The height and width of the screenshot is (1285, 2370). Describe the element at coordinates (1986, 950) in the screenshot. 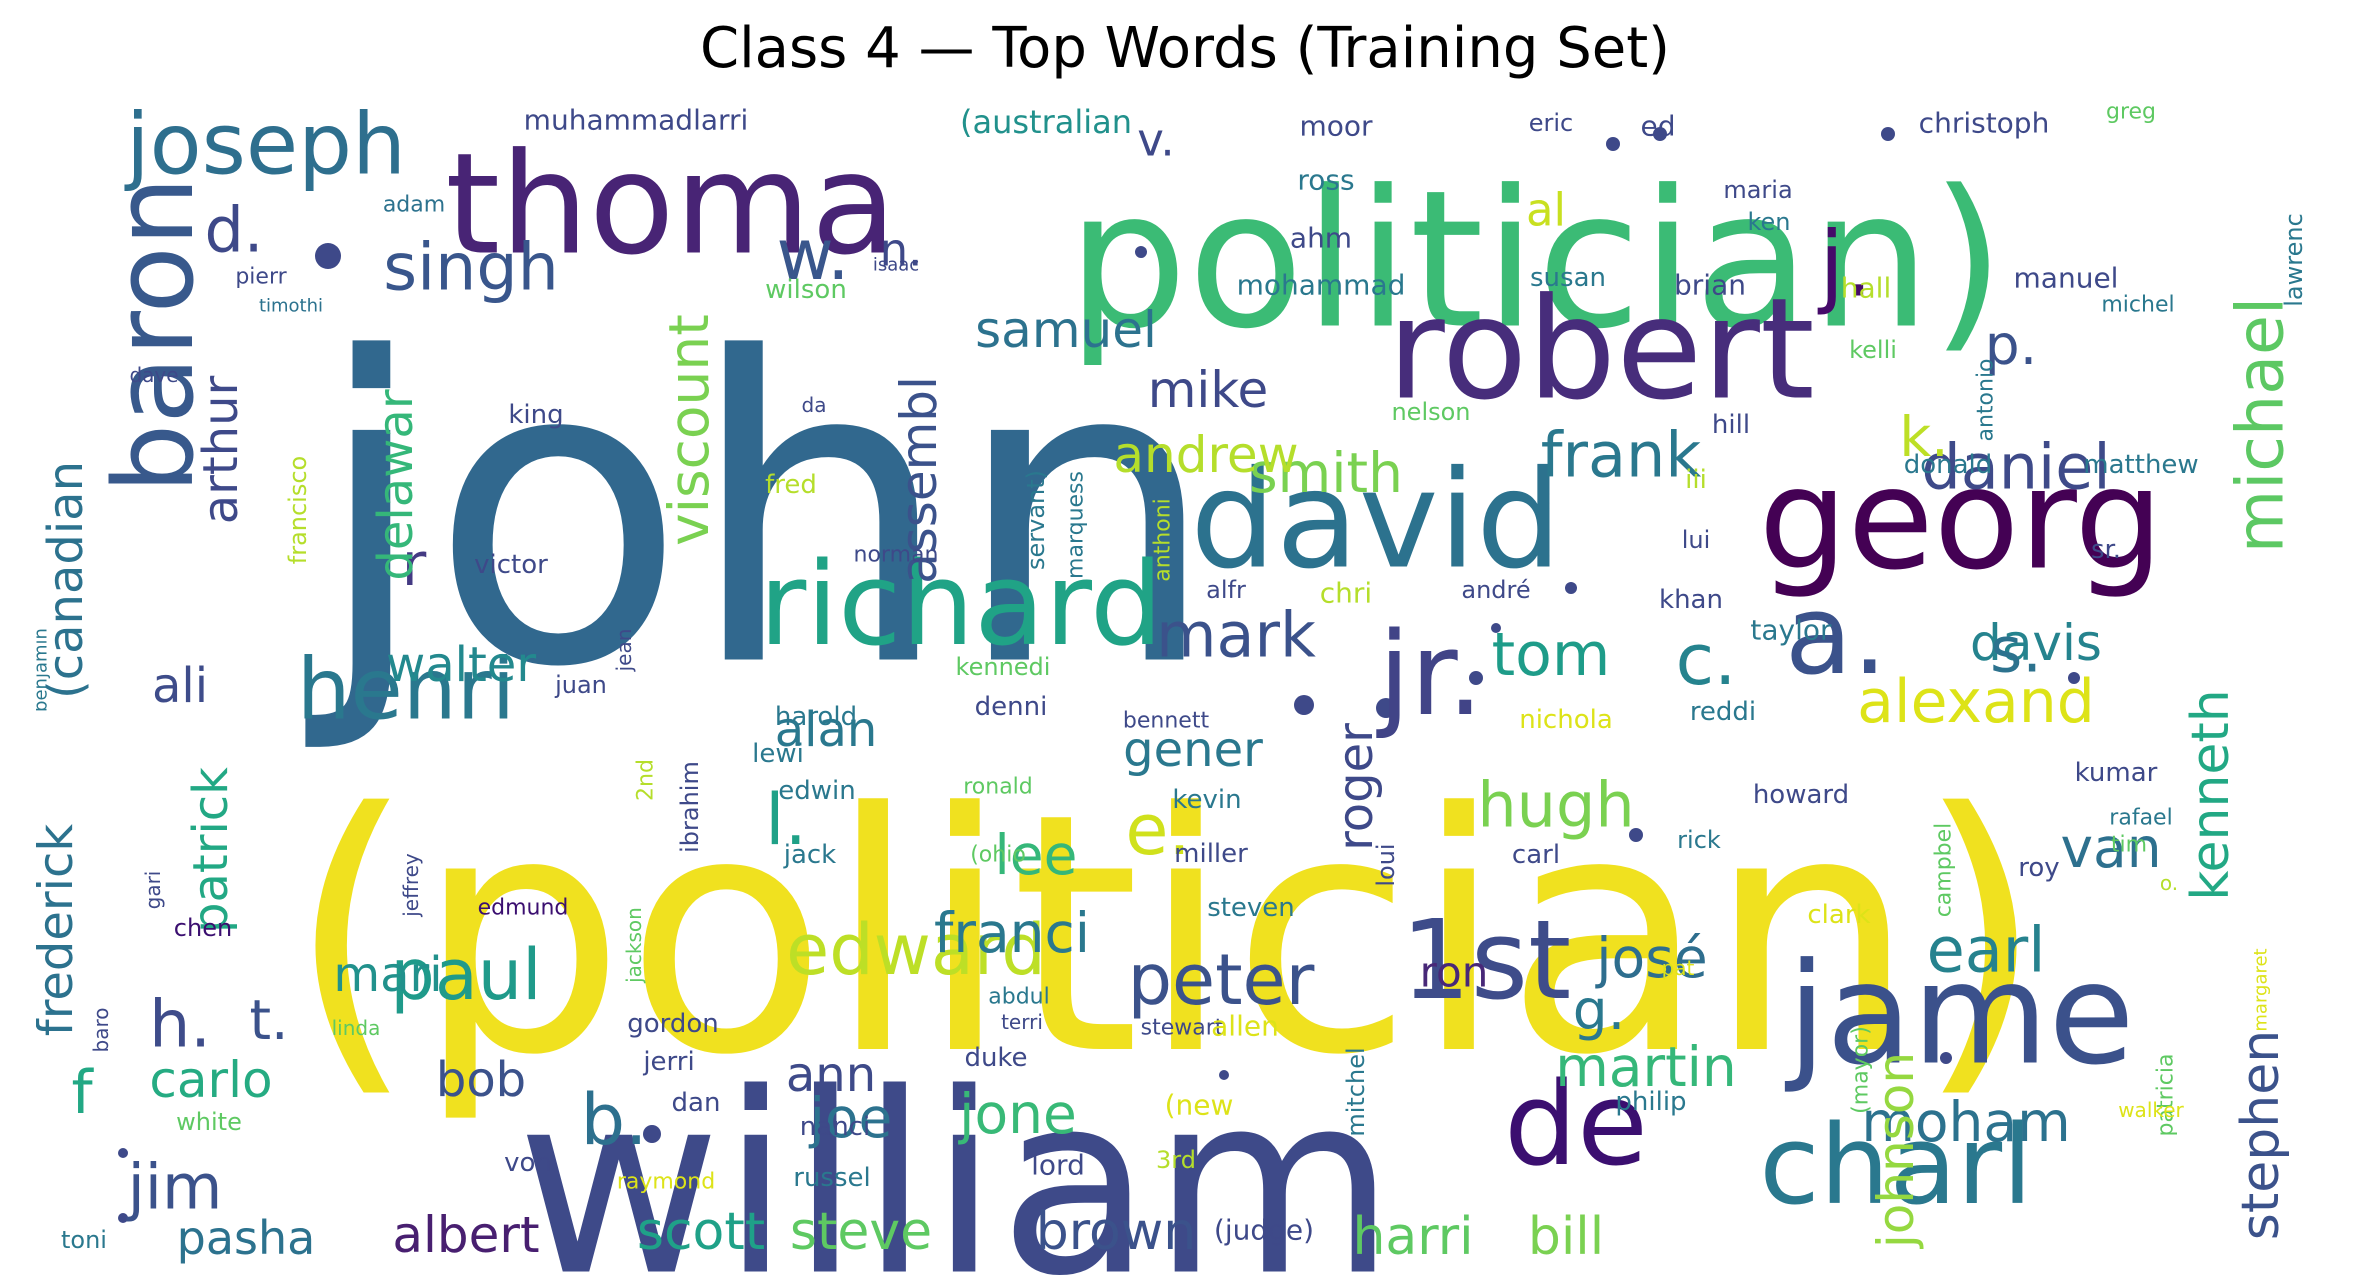

I see `cloud-word: earl` at that location.